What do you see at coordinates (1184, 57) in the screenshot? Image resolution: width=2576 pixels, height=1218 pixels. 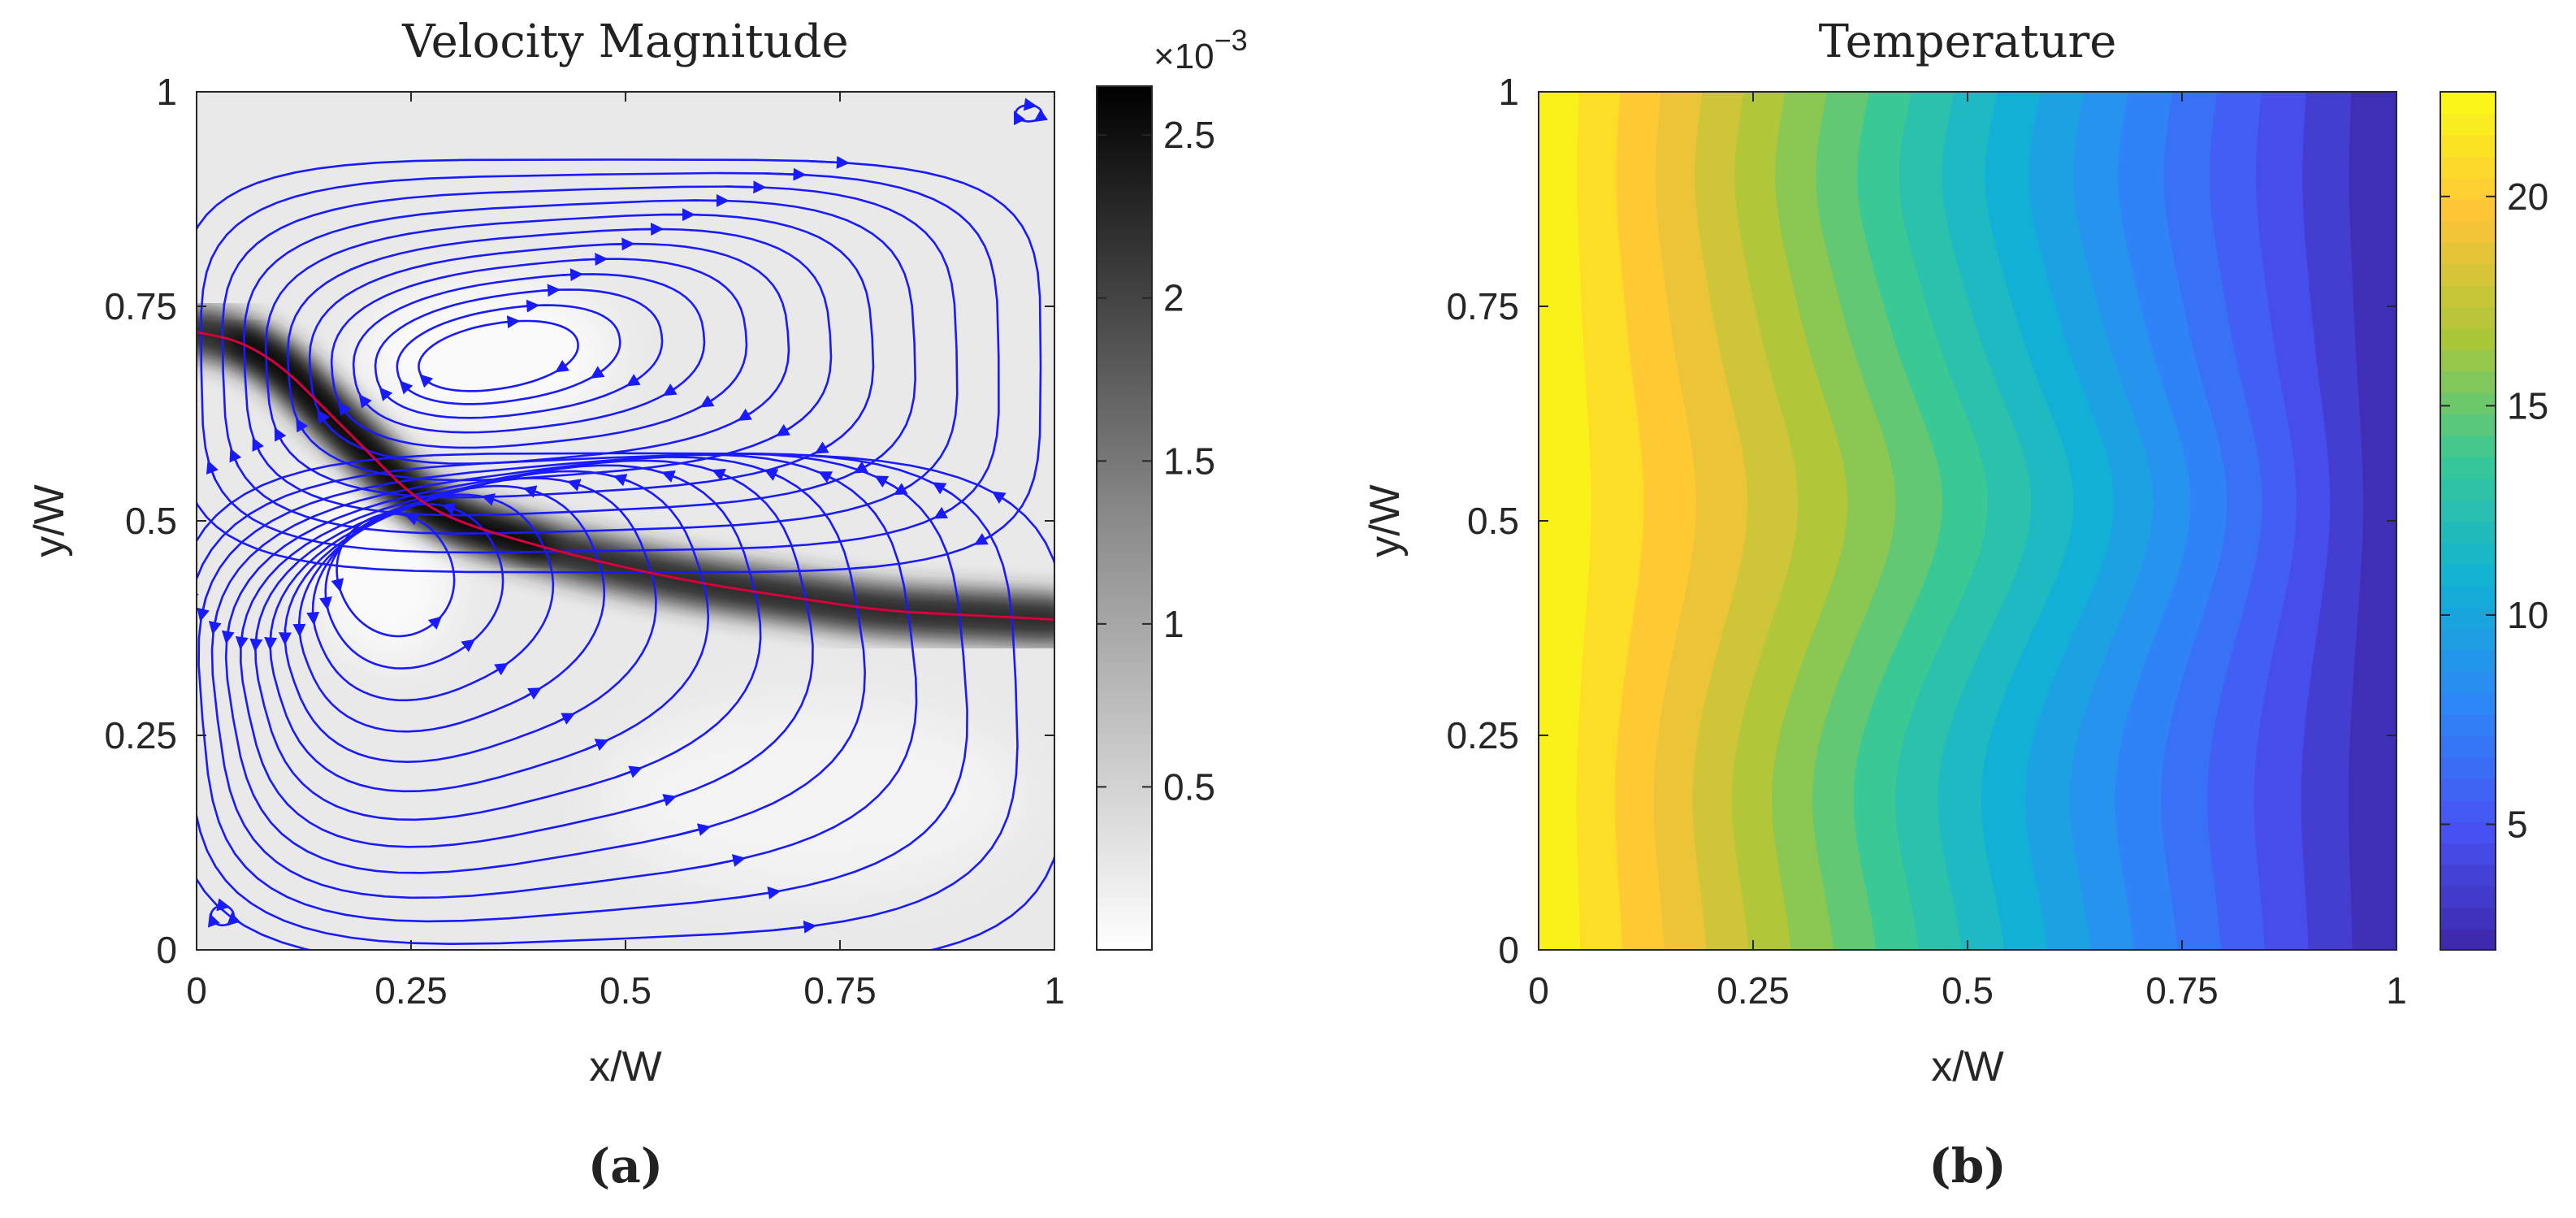 I see `colorbar-multiplier: ×10` at bounding box center [1184, 57].